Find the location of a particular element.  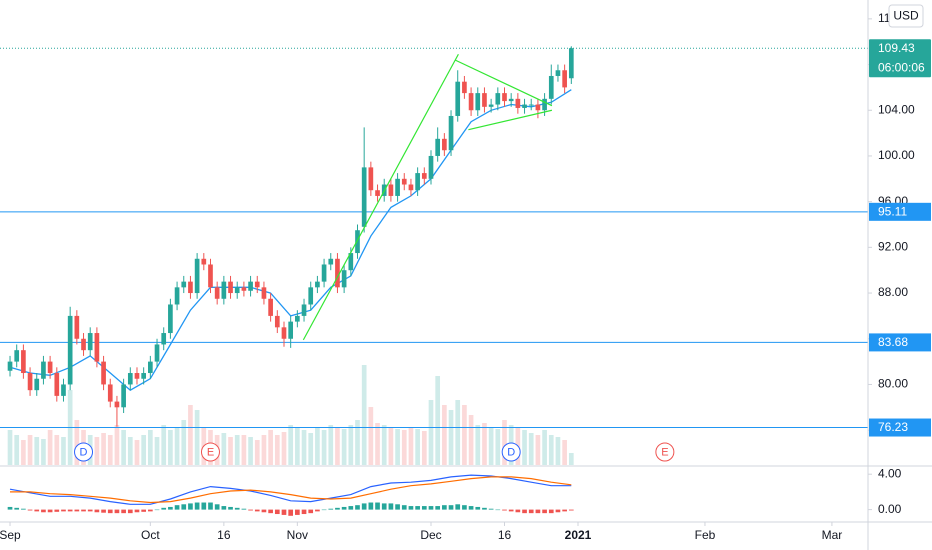

macd-tick-label: 0.00 is located at coordinates (890, 509).